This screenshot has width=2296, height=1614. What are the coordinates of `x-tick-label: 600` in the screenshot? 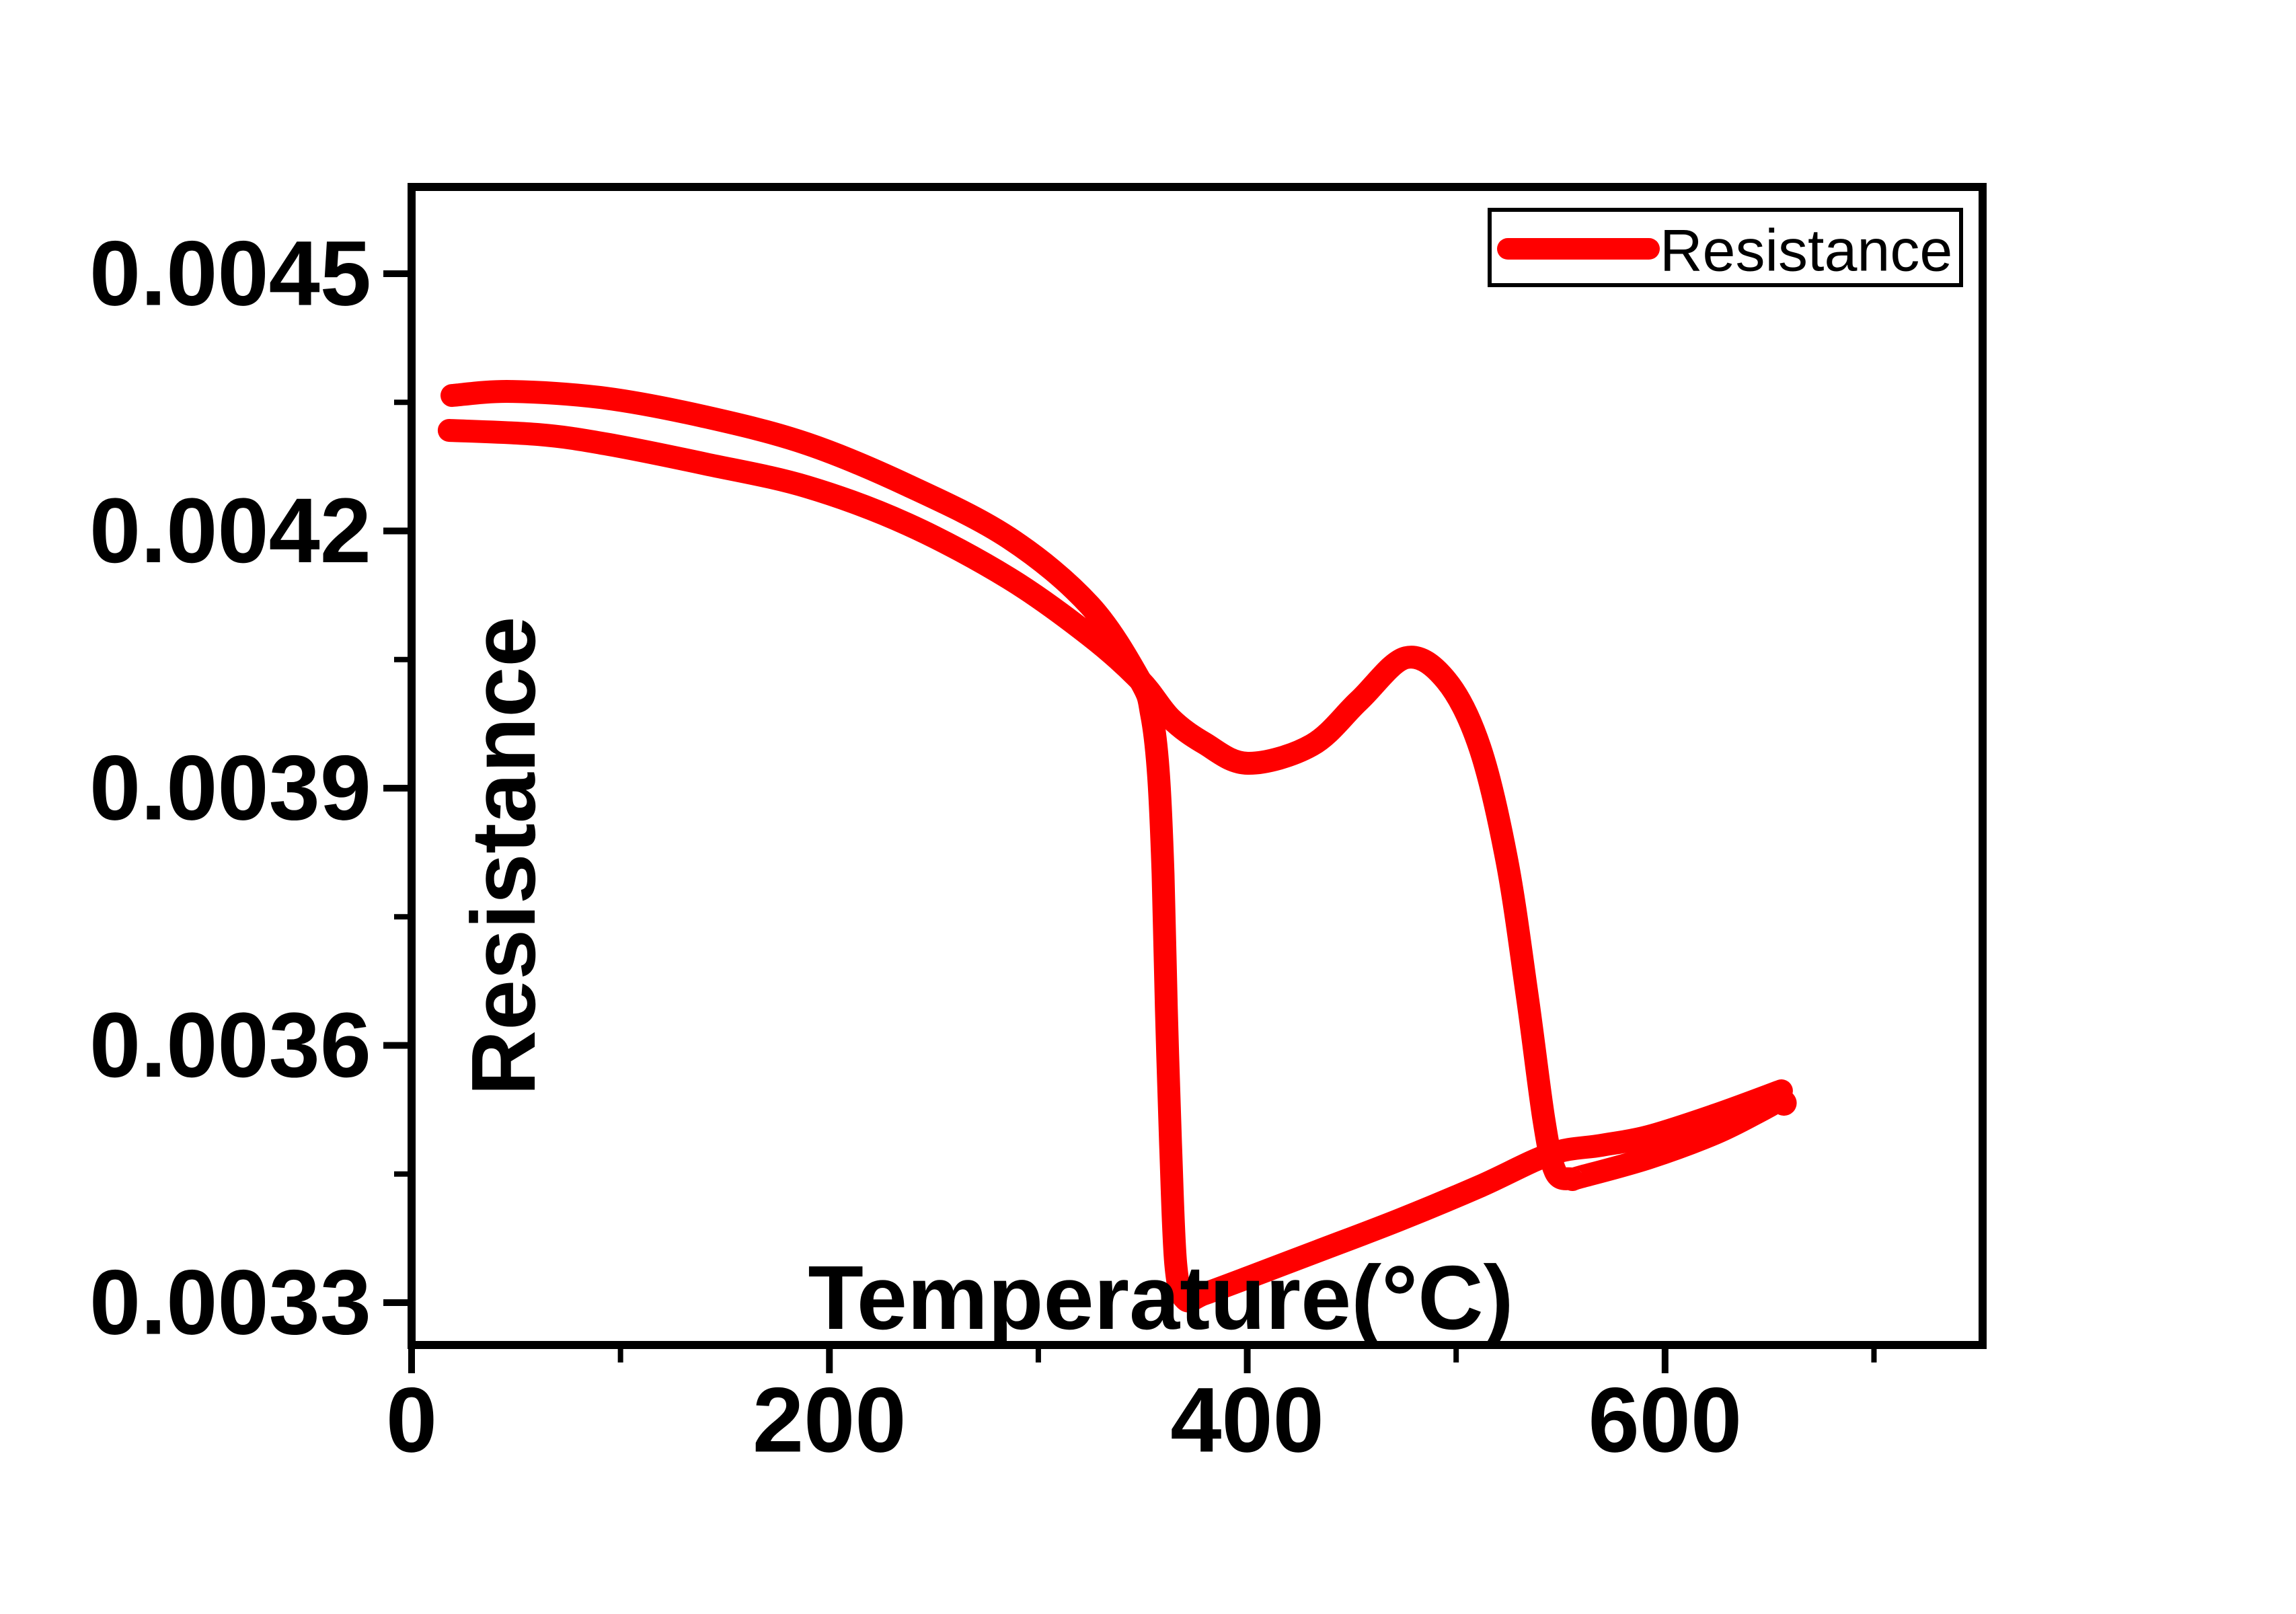 It's located at (1666, 1420).